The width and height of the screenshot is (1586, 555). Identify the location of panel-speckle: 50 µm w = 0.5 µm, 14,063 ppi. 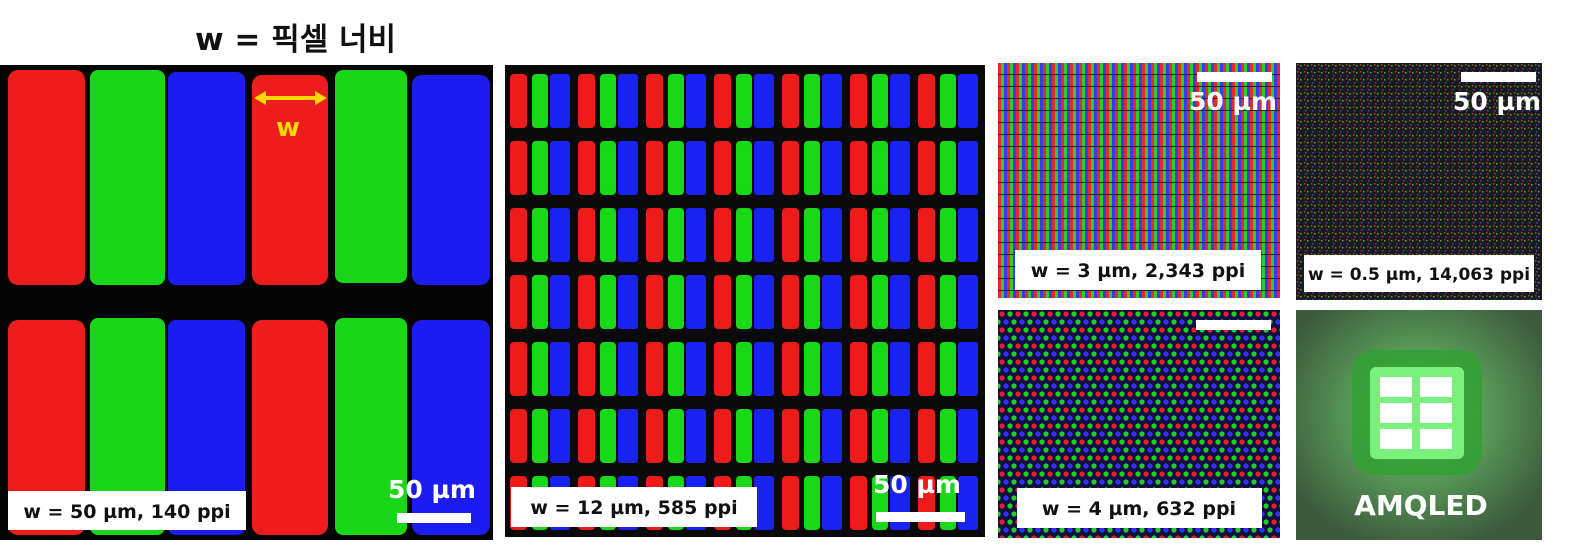
(1419, 181).